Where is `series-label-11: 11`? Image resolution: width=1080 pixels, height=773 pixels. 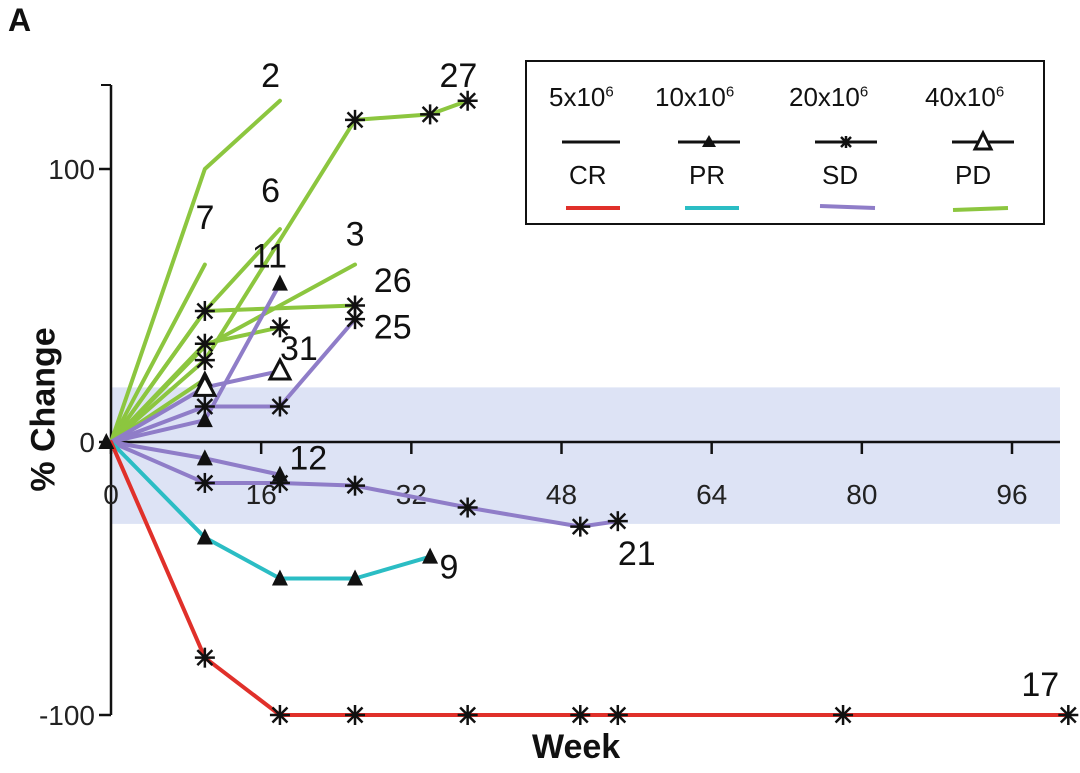 series-label-11: 11 is located at coordinates (269, 256).